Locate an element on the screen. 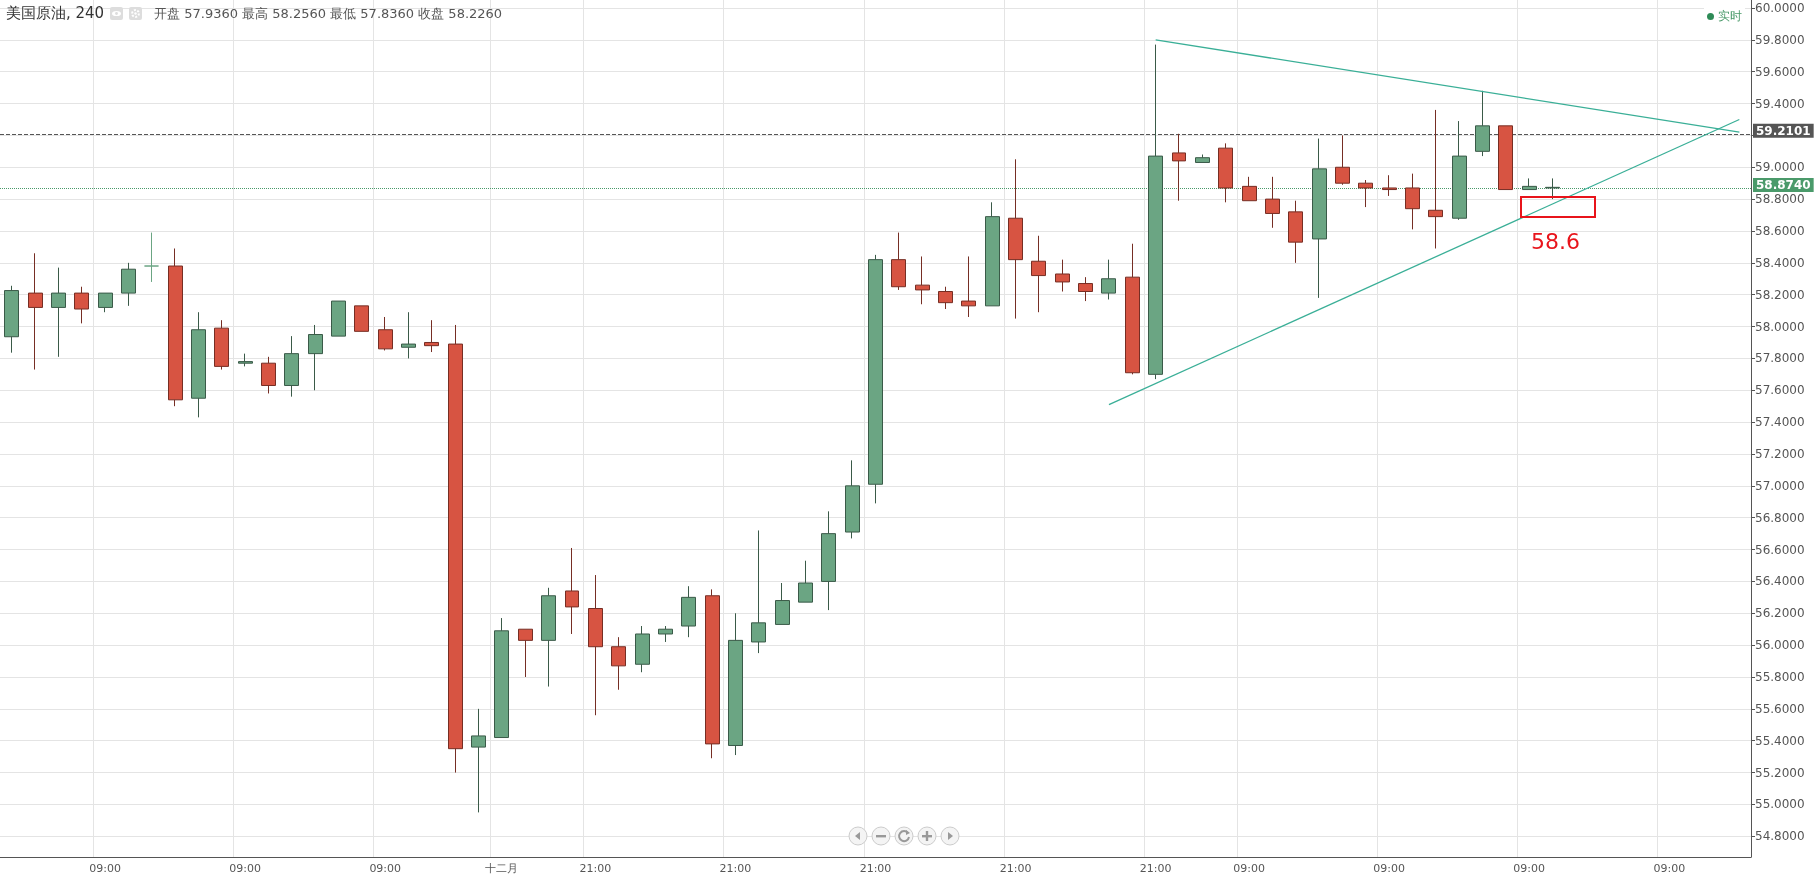 The image size is (1815, 886). y-tick-label: 56.6000 is located at coordinates (1780, 549).